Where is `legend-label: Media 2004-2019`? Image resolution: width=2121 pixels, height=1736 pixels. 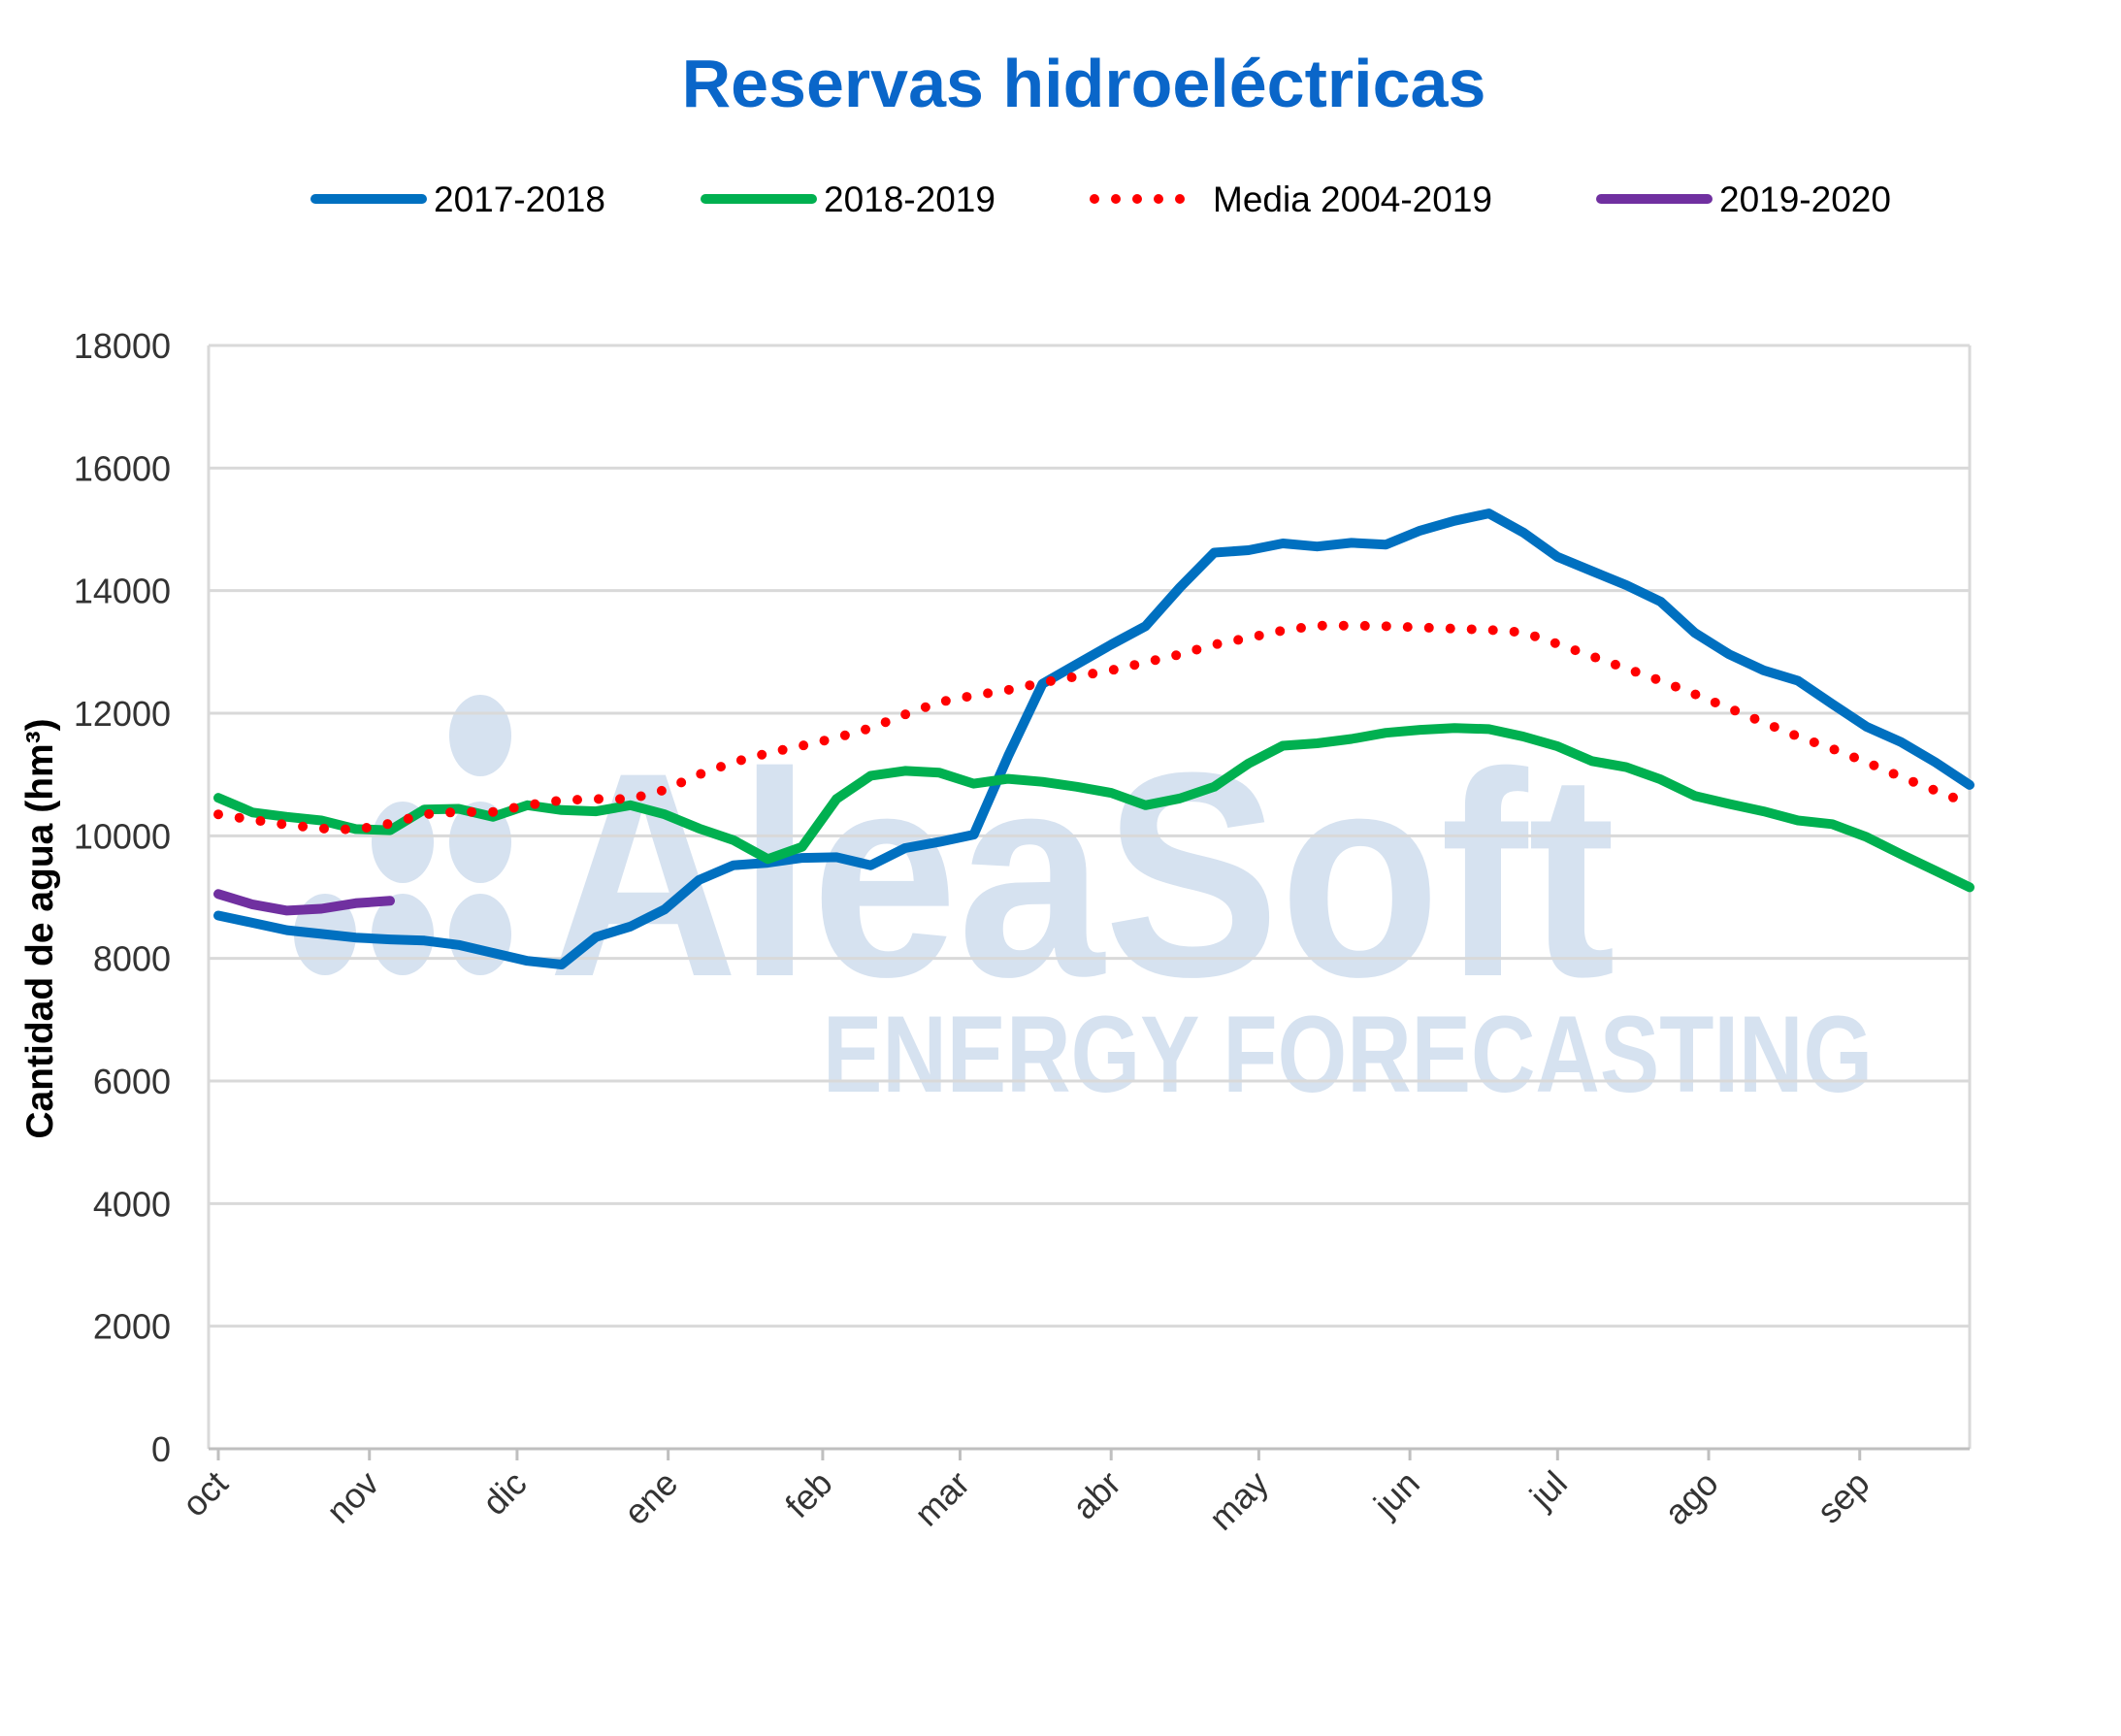
legend-label: Media 2004-2019 is located at coordinates (1352, 199).